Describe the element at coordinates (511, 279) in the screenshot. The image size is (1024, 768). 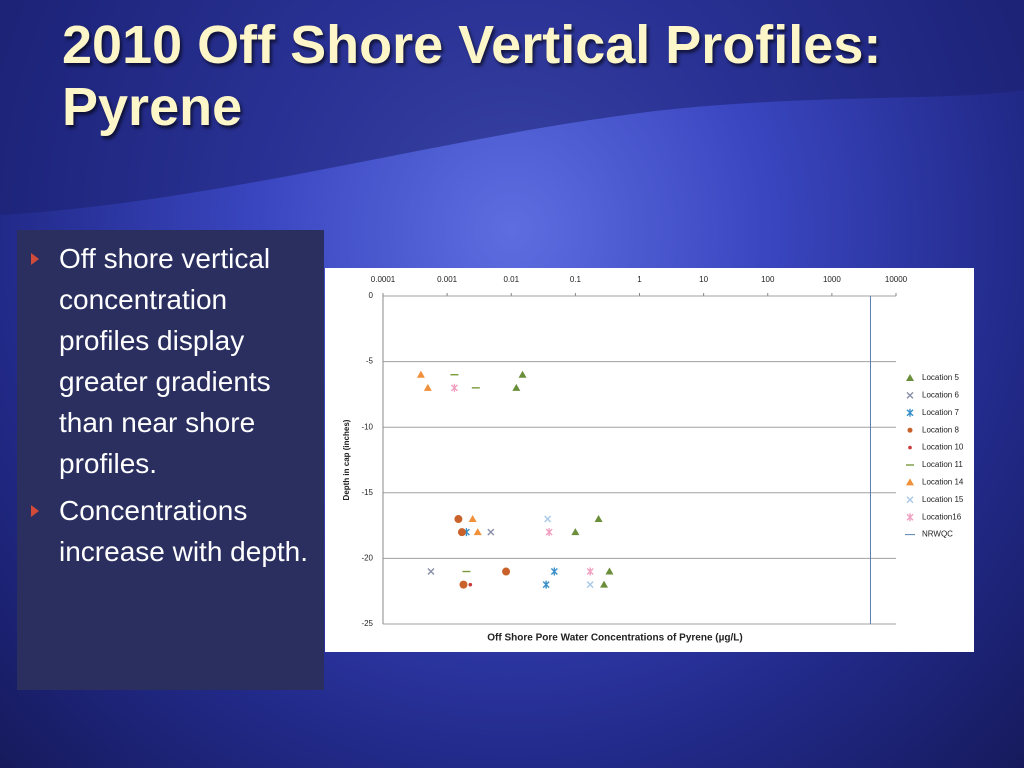
I see `x-tick-label: 0.01` at that location.